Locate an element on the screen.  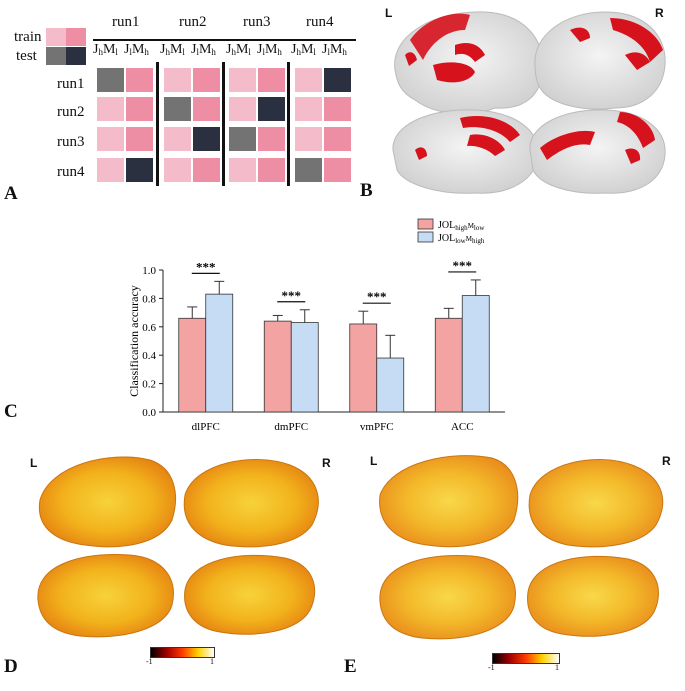
row-label-run3: run3 is located at coordinates (71, 142).